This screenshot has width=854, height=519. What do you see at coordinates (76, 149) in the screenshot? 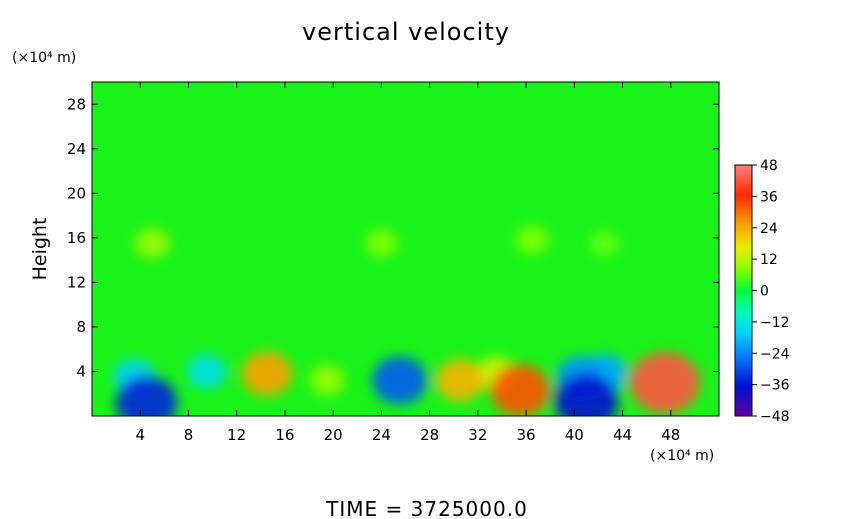
I see `y-tick-label: 24` at bounding box center [76, 149].